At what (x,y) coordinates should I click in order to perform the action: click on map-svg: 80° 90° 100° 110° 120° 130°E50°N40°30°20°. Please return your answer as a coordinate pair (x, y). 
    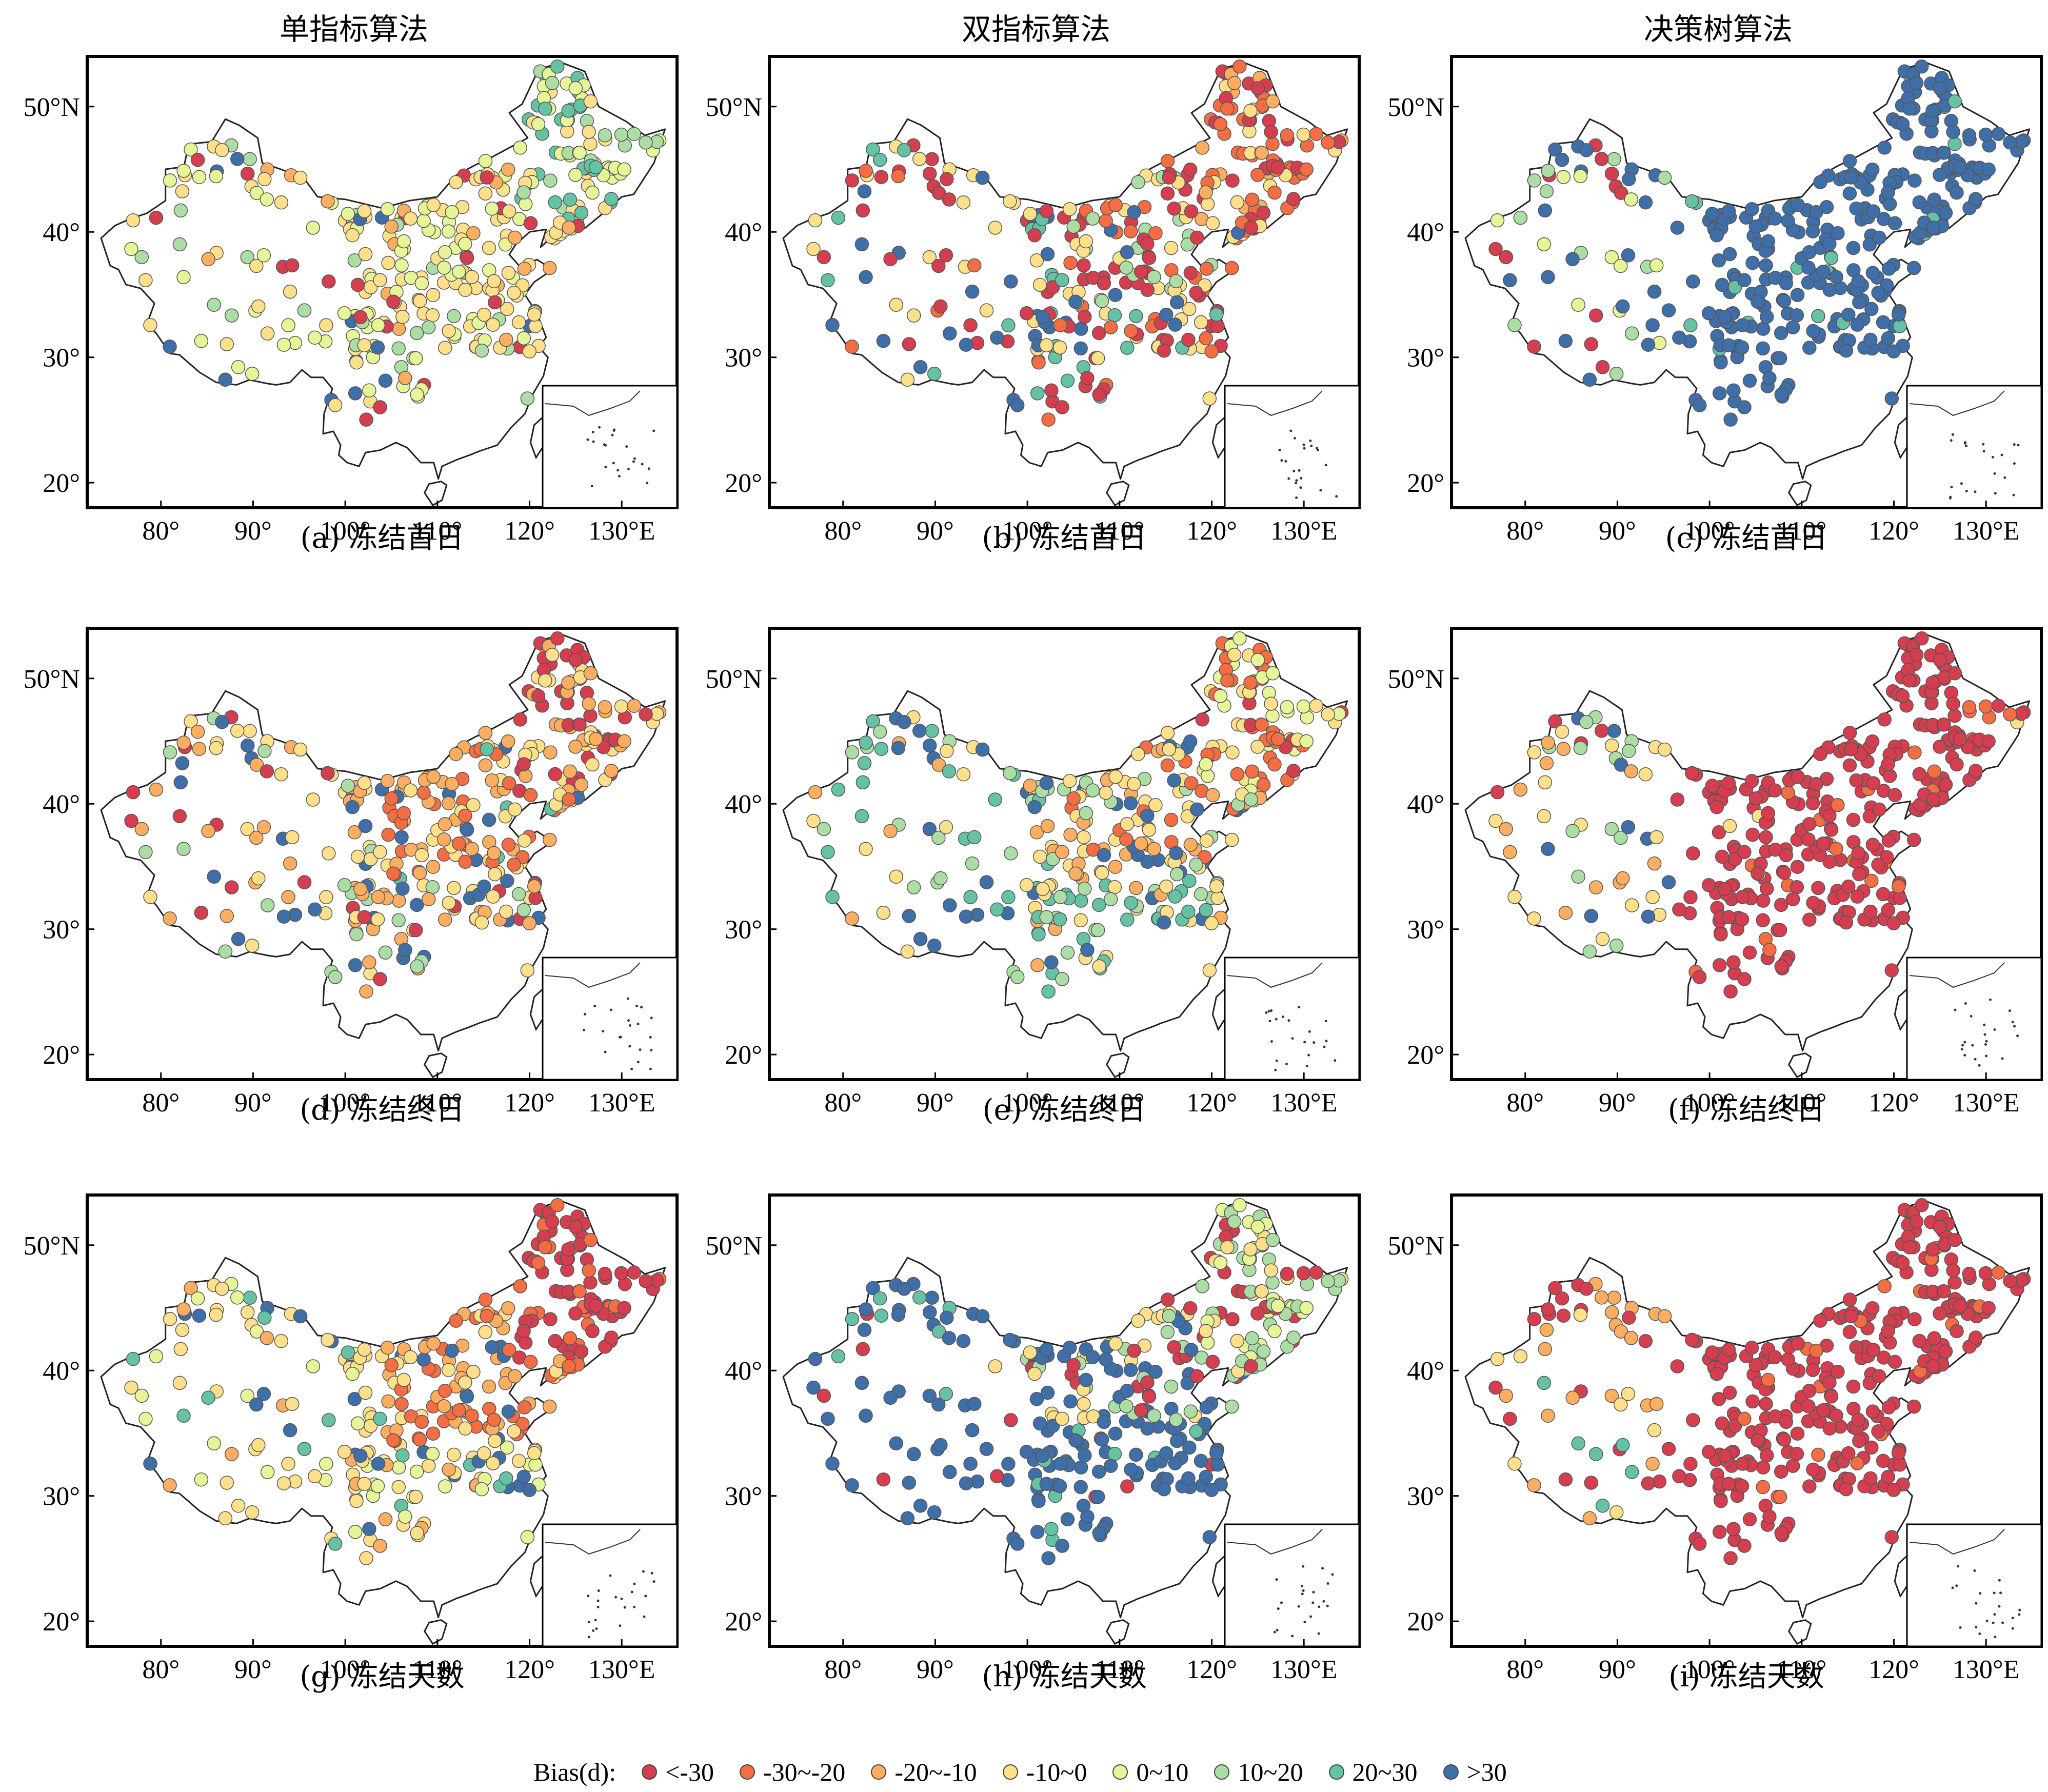
    Looking at the image, I should click on (351, 873).